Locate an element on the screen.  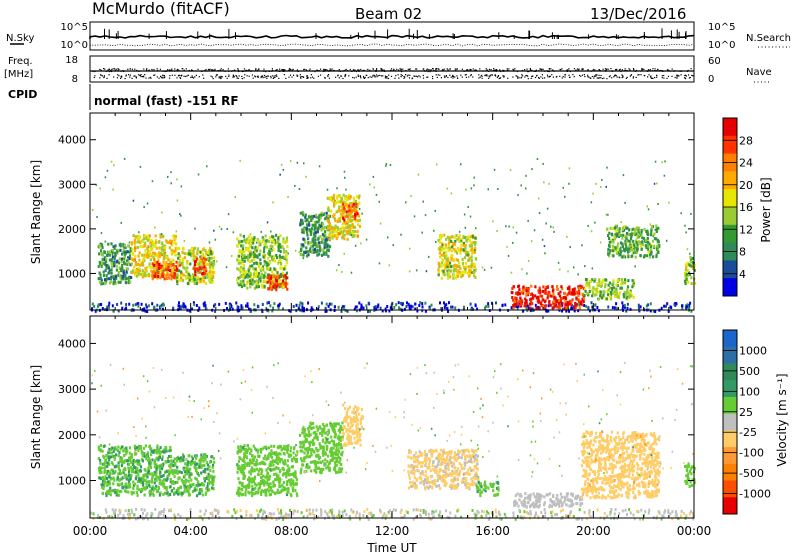
colorbar-segment is located at coordinates (730, 127).